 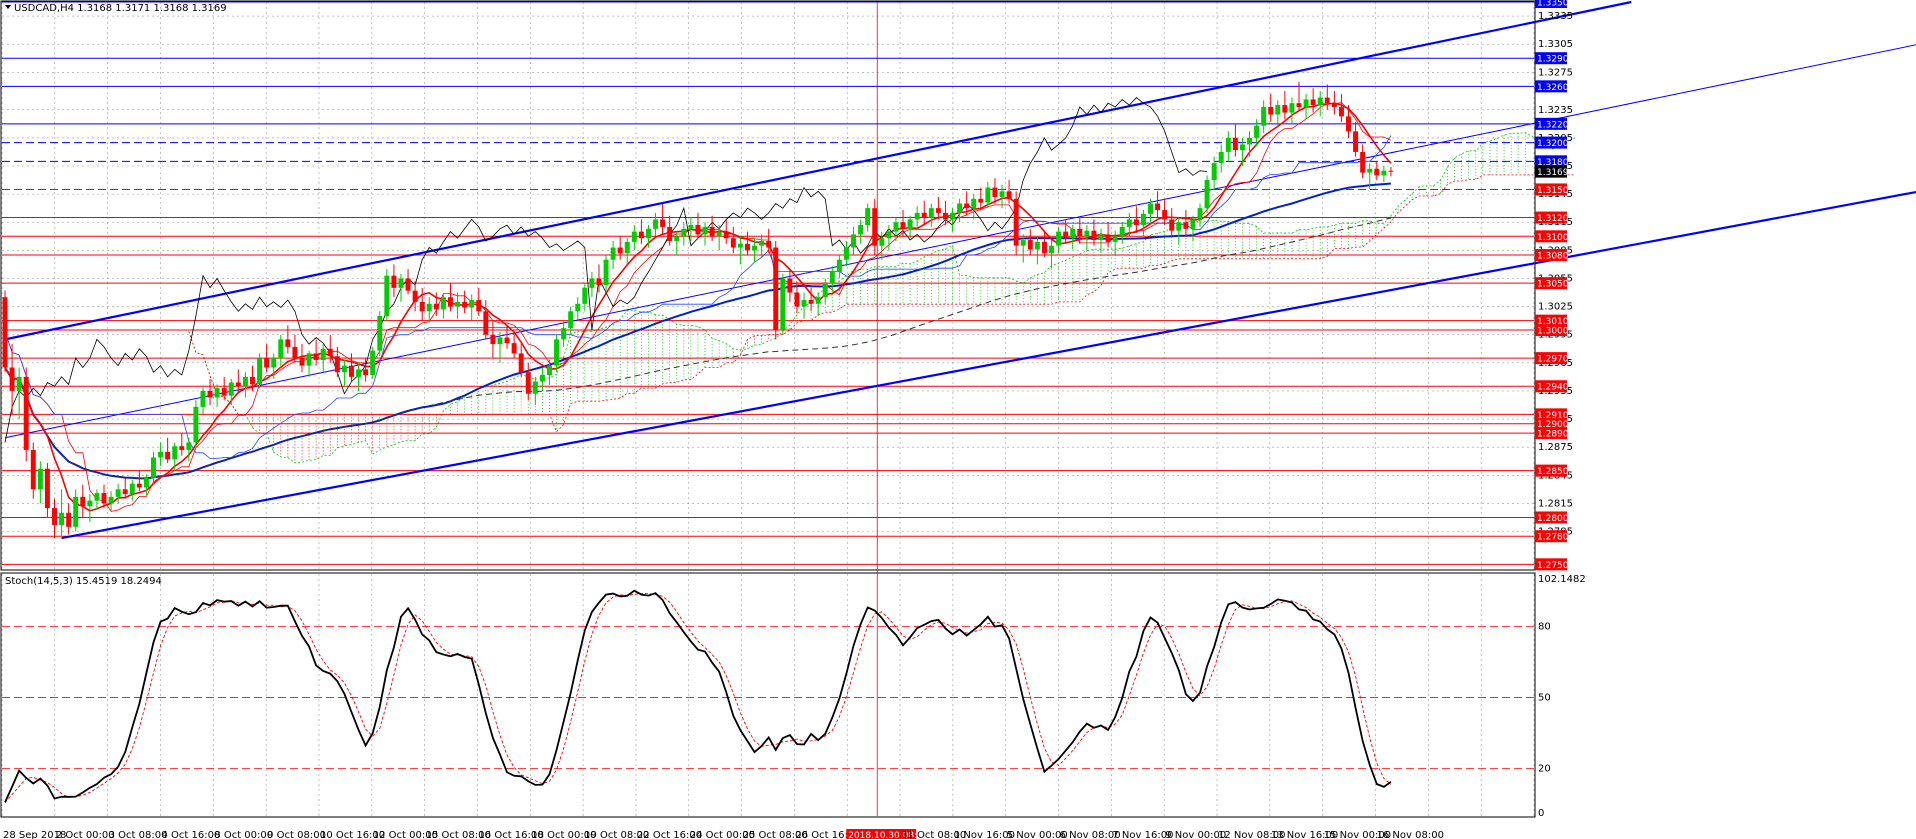 I want to click on time-tick-label: 25 Oct 08:00, so click(x=775, y=834).